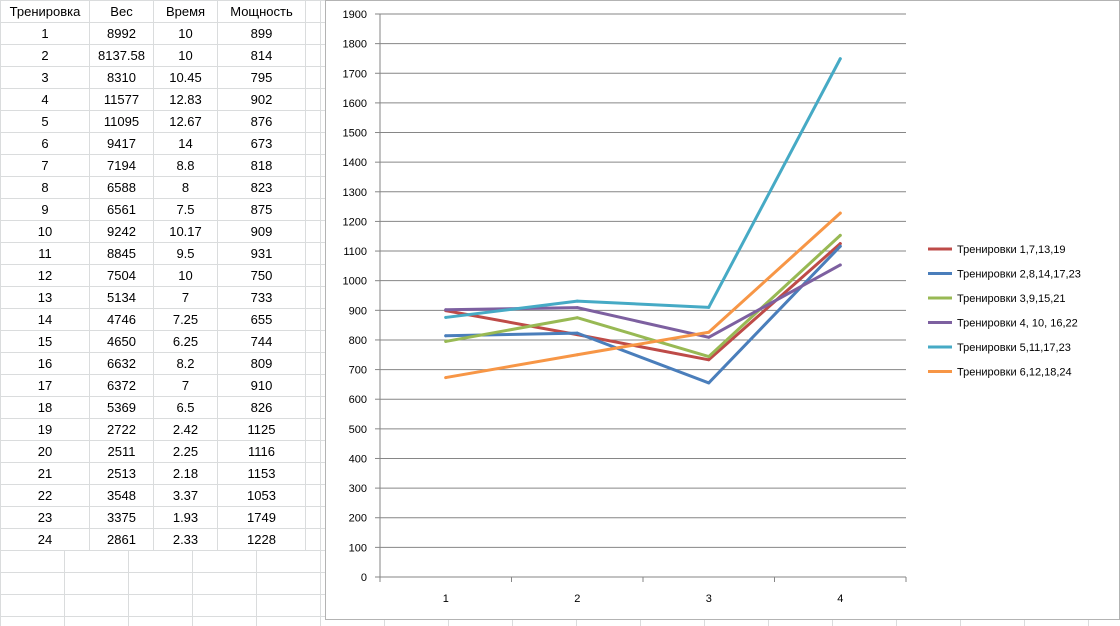 This screenshot has width=1120, height=626. Describe the element at coordinates (121, 77) in the screenshot. I see `cell-weight: 8310` at that location.